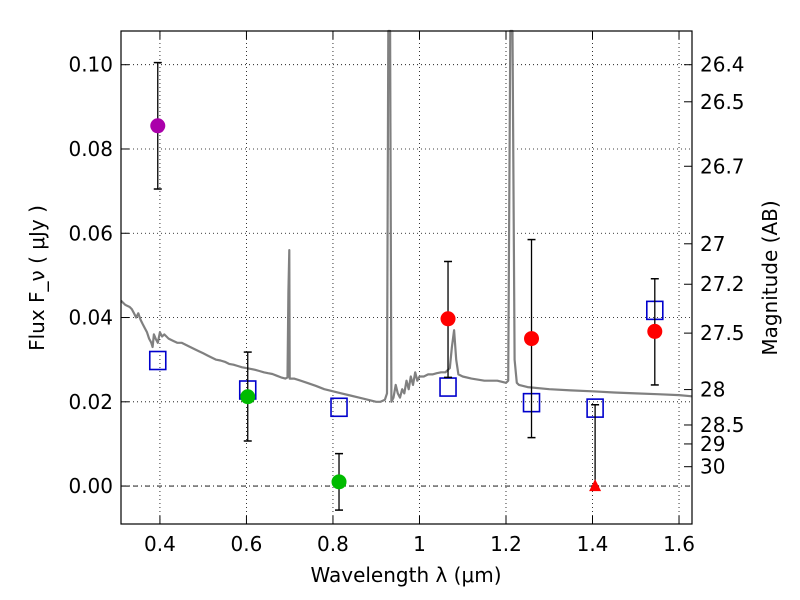  I want to click on mag-tick-label: 28.5, so click(722, 425).